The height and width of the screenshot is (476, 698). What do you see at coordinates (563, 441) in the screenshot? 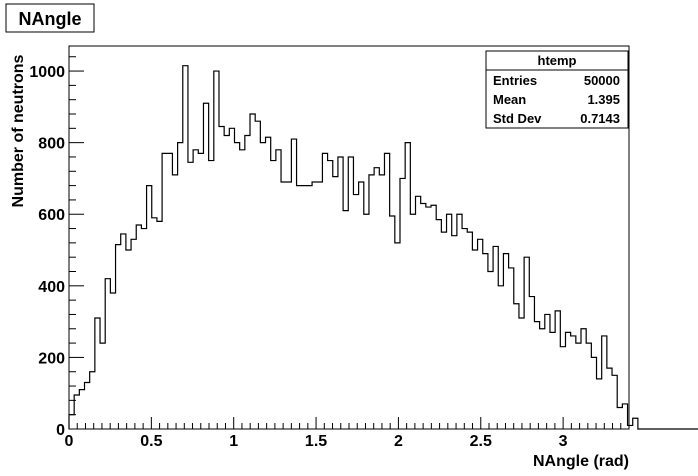
I see `x-tick-label: 3` at bounding box center [563, 441].